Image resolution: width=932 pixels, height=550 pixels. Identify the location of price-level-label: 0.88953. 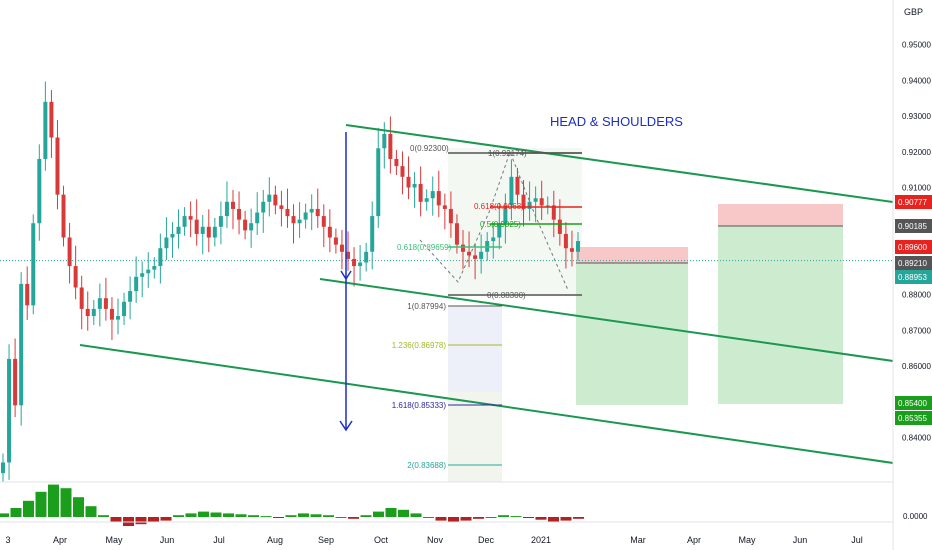
(912, 277).